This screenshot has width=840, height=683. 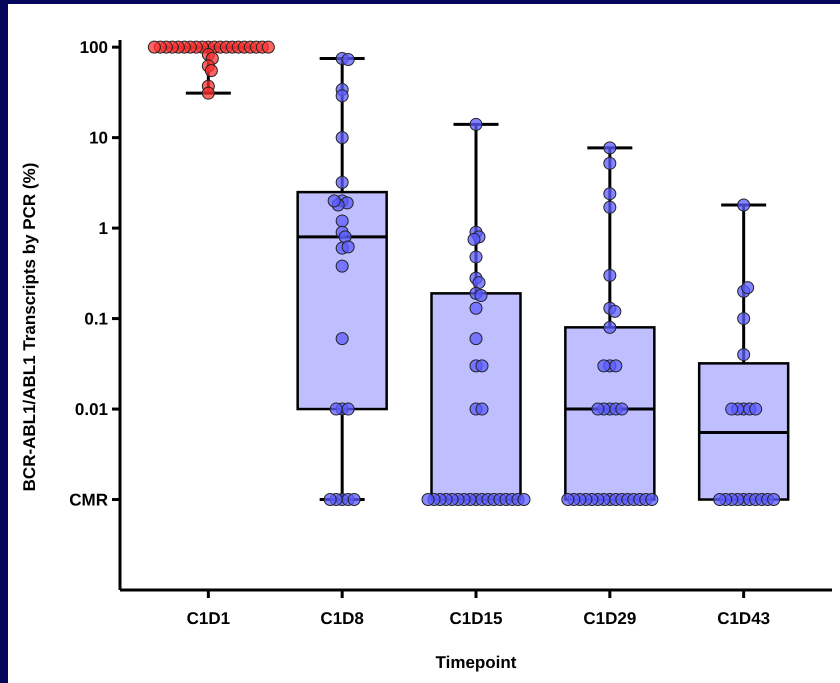 I want to click on y-tick-label: 1, so click(x=103, y=228).